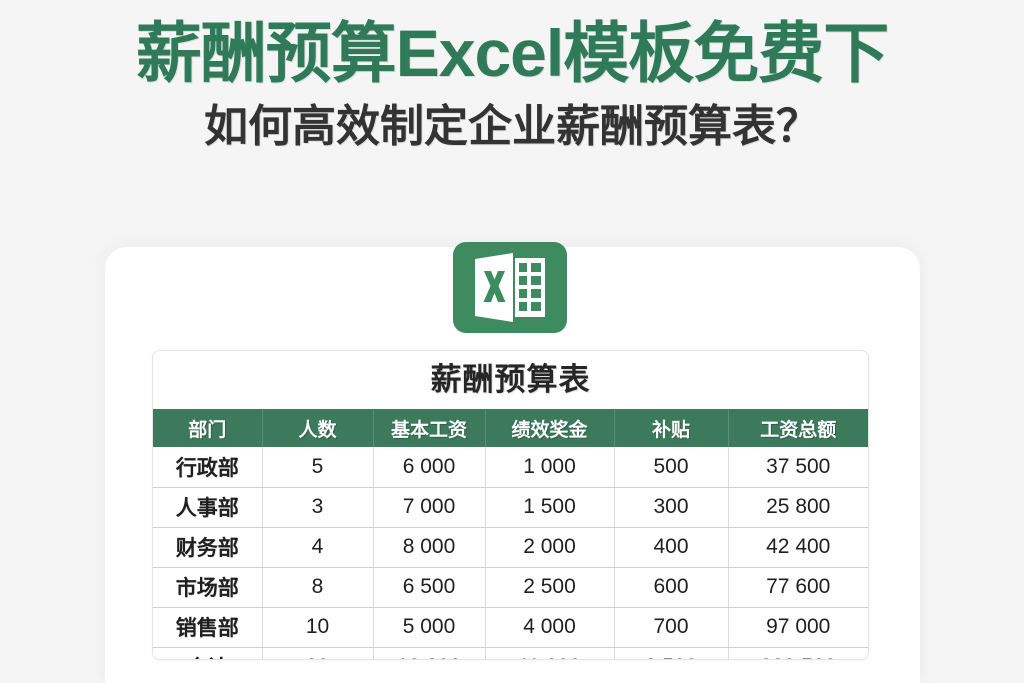 This screenshot has height=683, width=1024. I want to click on cell-headcount: 8, so click(318, 587).